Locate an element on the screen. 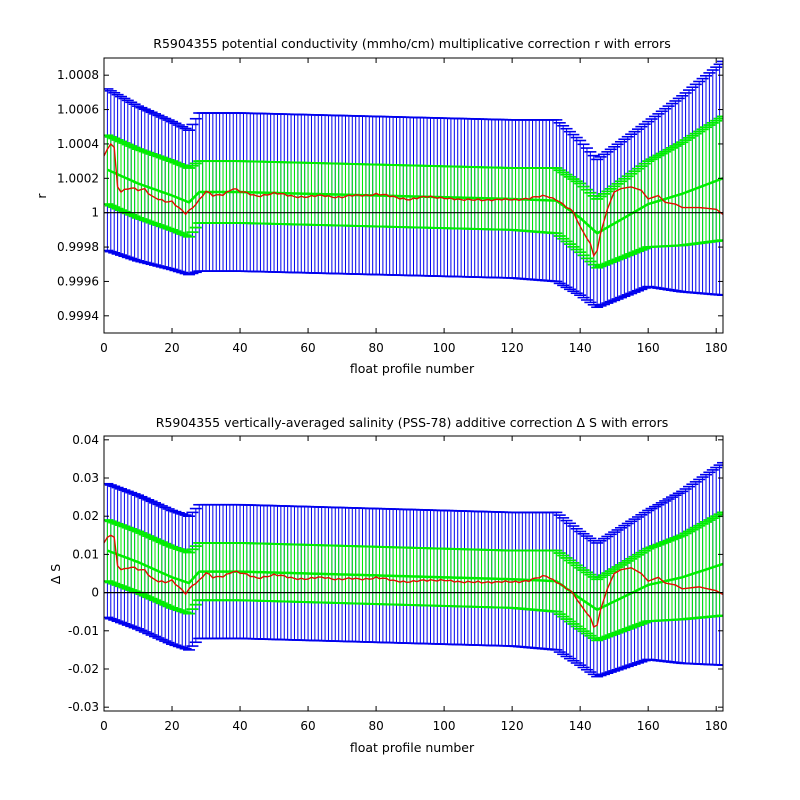 This screenshot has height=800, width=800. y-tick-label: 1.0006 is located at coordinates (78, 110).